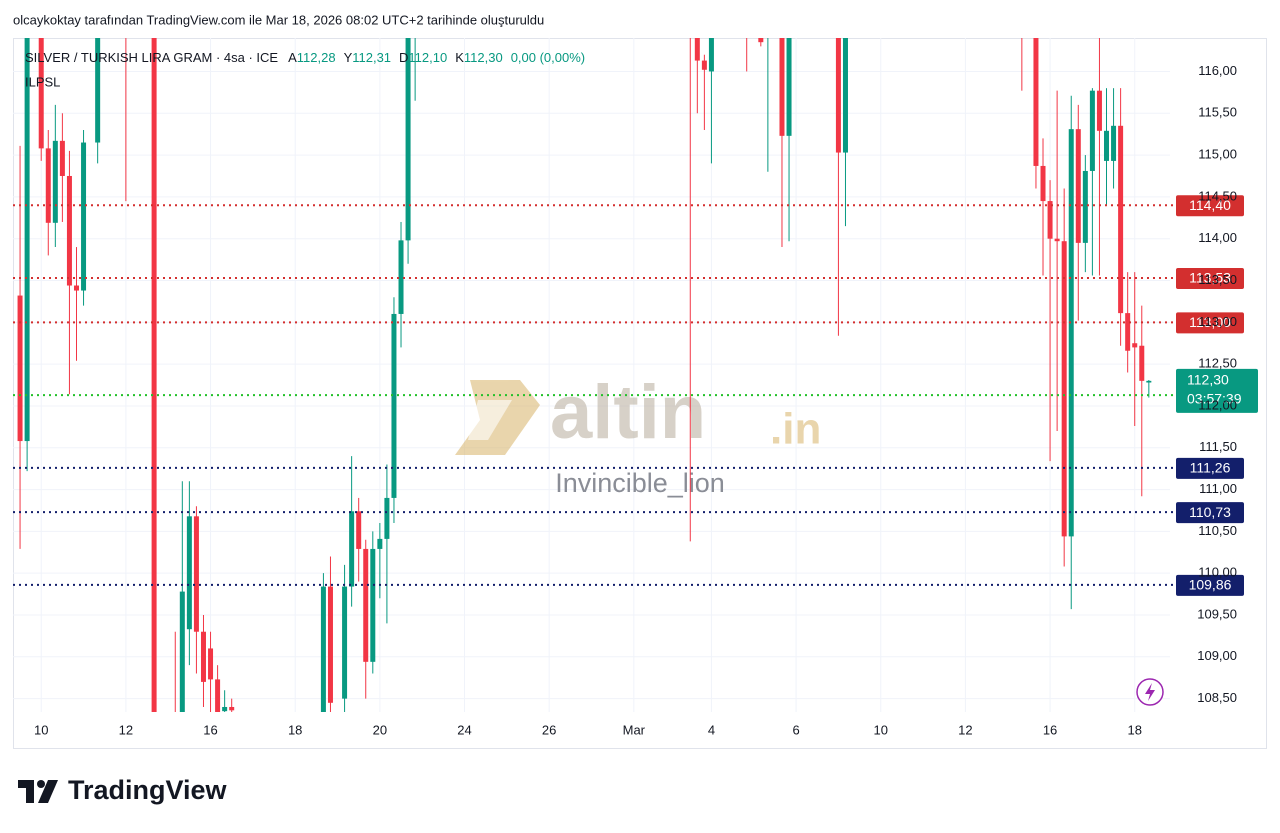  What do you see at coordinates (1217, 613) in the screenshot?
I see `y-tick-label: 109,50` at bounding box center [1217, 613].